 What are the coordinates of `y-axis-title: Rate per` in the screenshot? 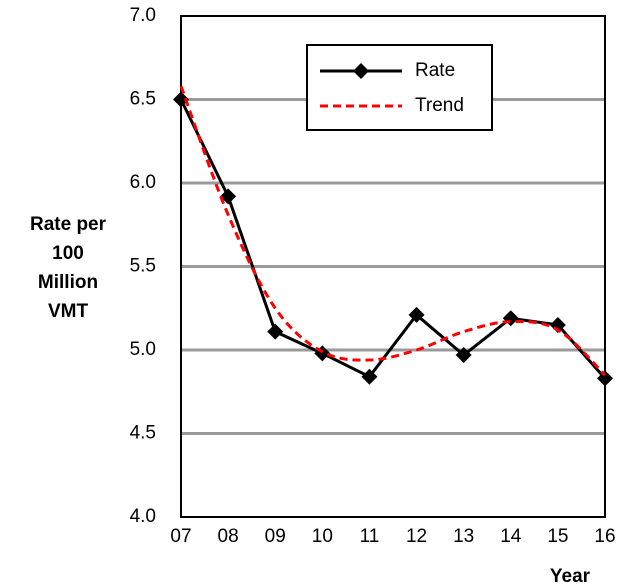 It's located at (68, 224).